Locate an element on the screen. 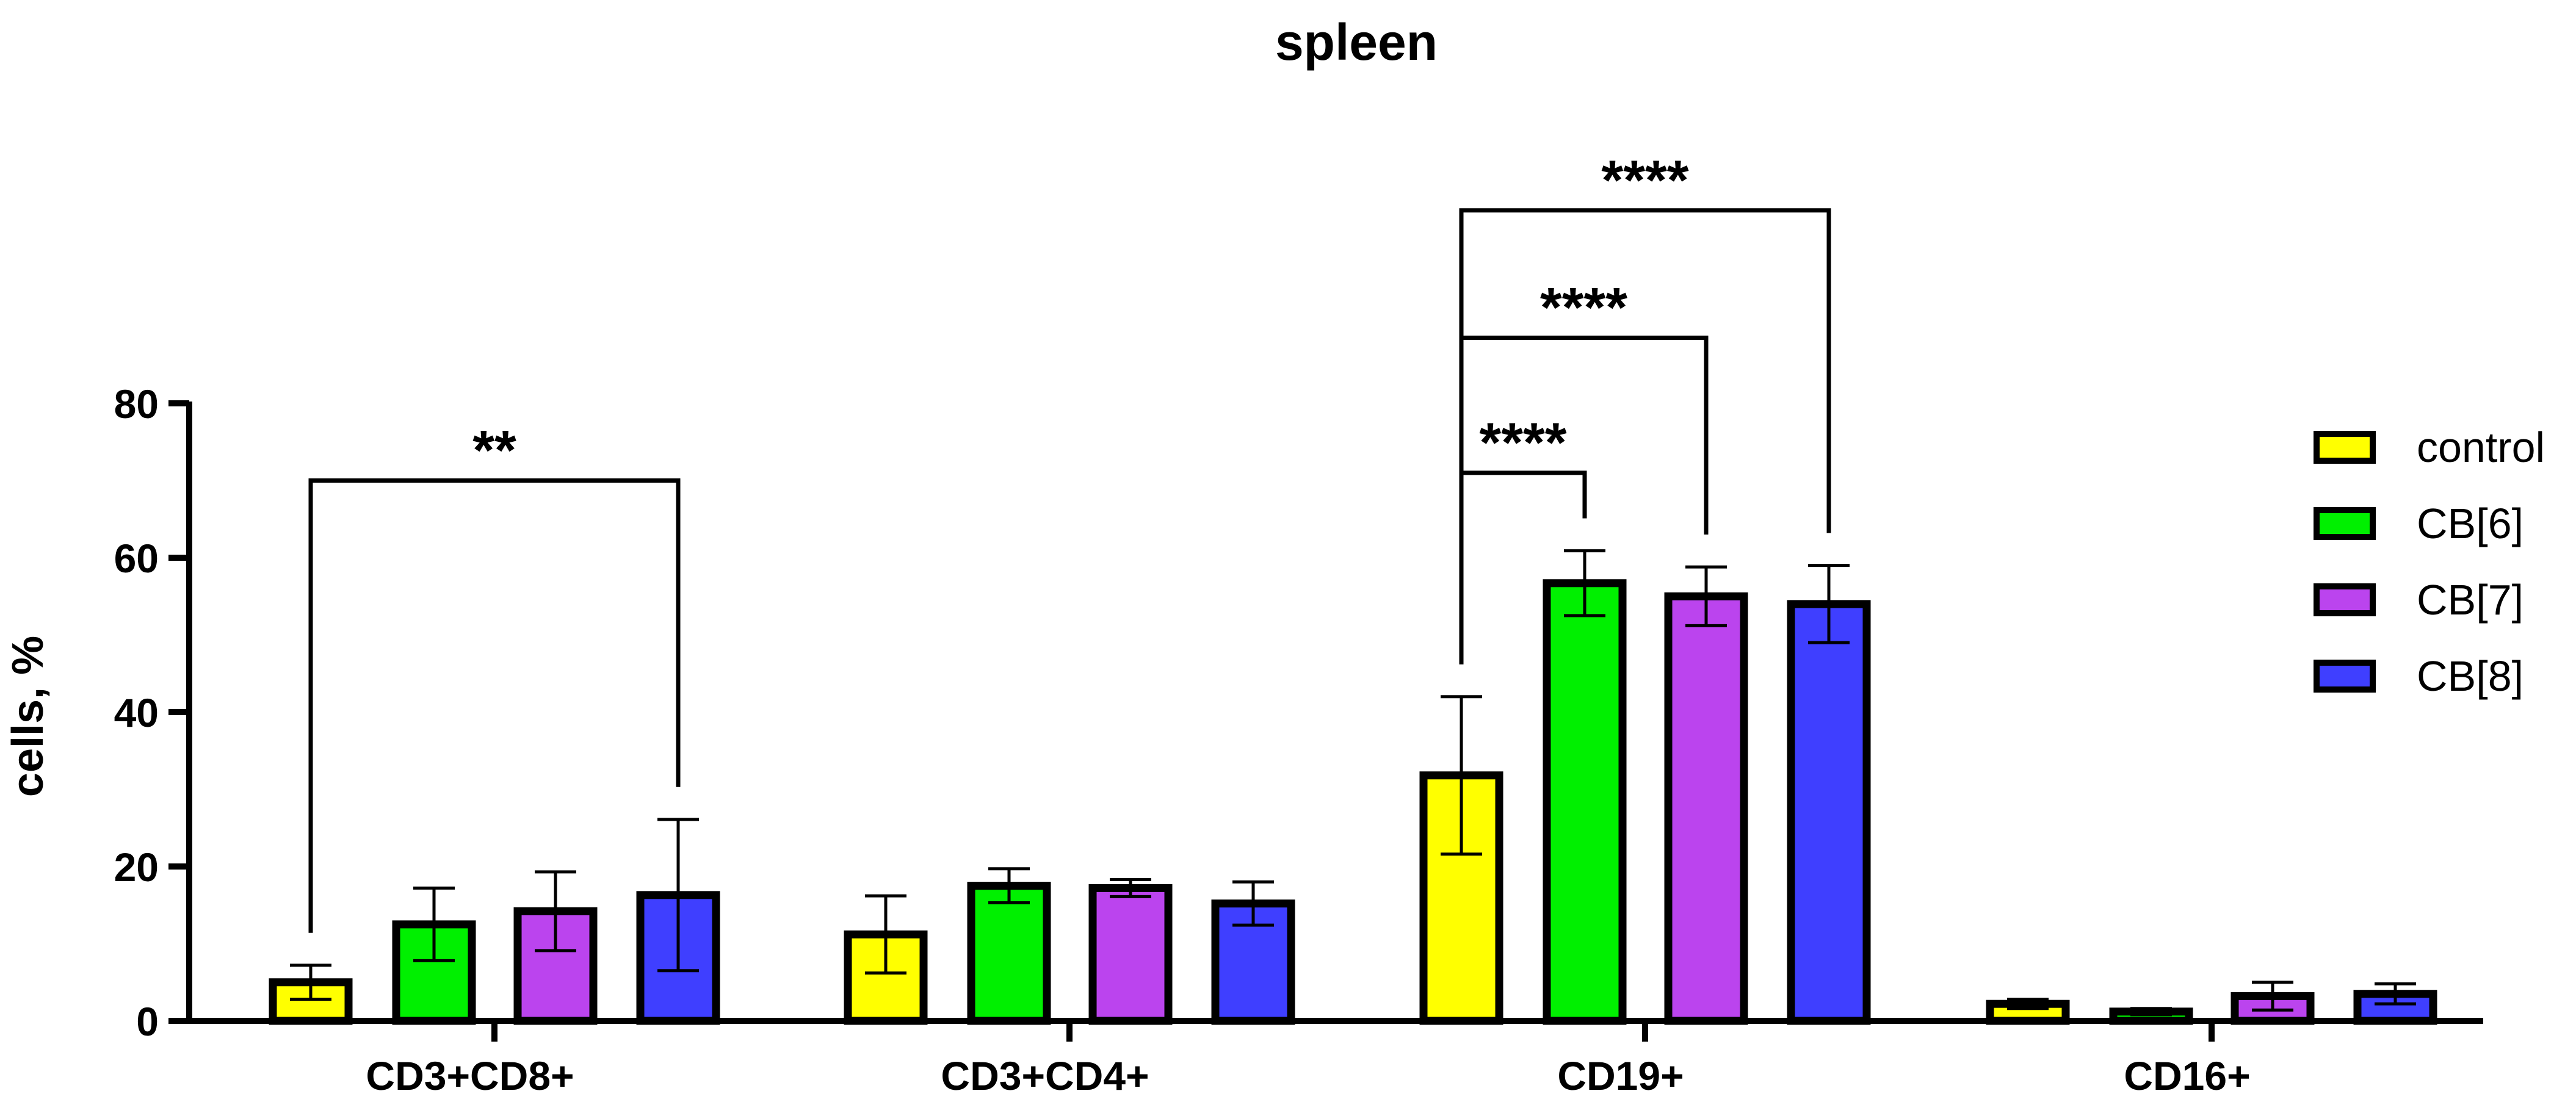  legend-label: CB[8] is located at coordinates (2470, 676).